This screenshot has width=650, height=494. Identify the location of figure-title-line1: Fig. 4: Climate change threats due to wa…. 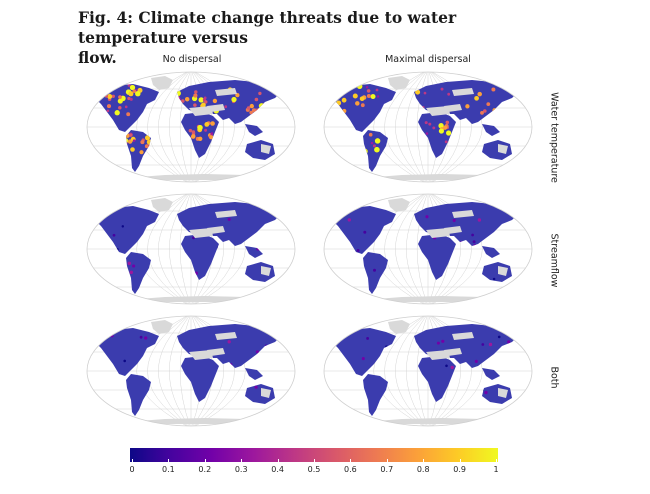
(267, 27).